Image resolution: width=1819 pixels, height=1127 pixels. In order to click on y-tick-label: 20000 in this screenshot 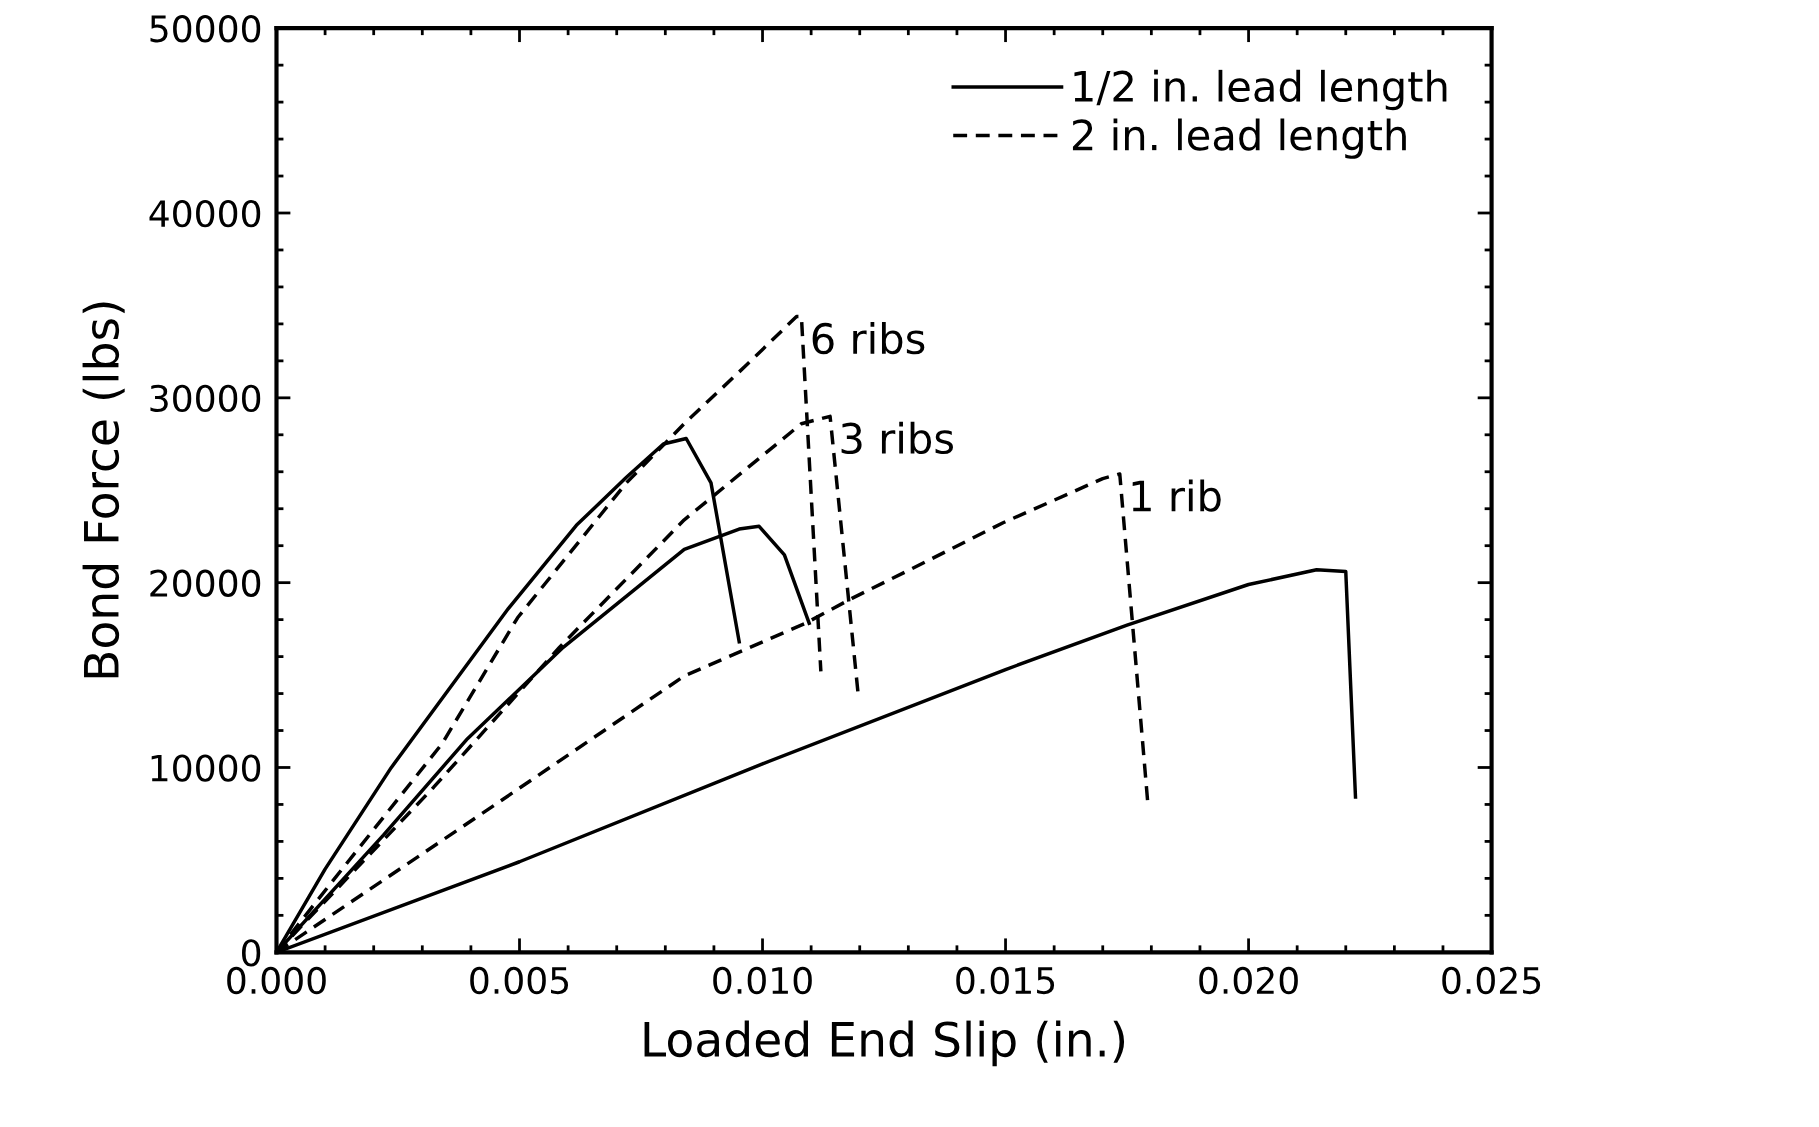, I will do `click(205, 583)`.